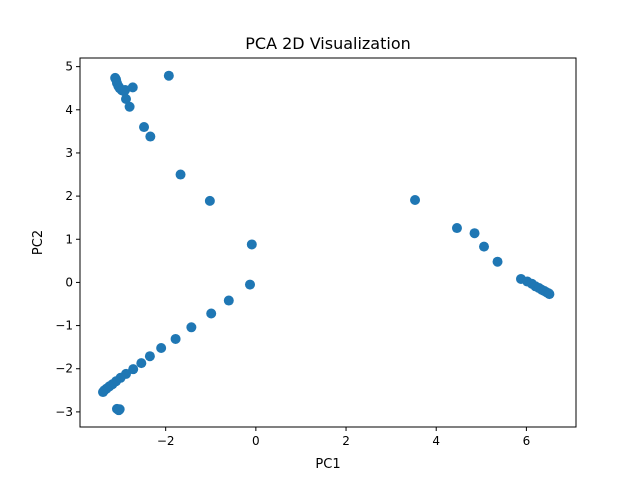 The image size is (640, 484). What do you see at coordinates (328, 43) in the screenshot?
I see `chart-title: PCA 2D Visualization` at bounding box center [328, 43].